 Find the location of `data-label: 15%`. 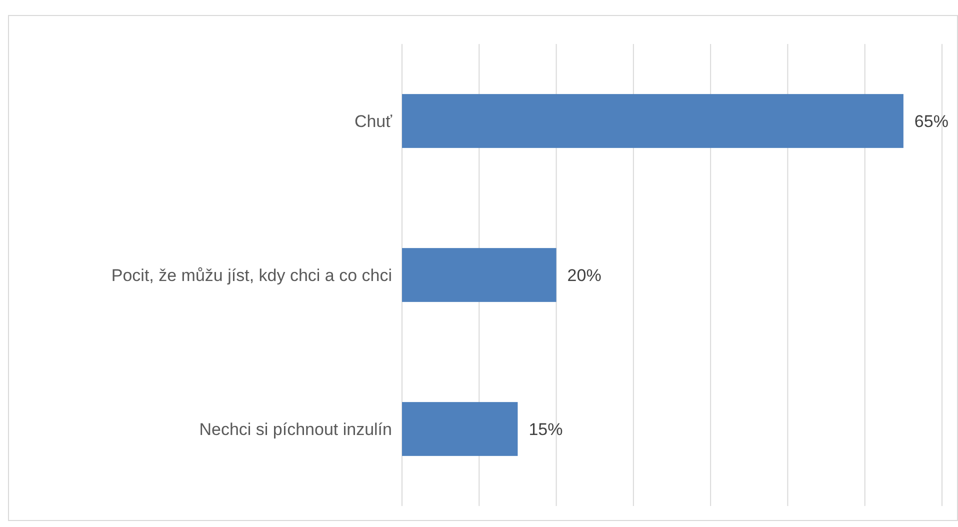

data-label: 15% is located at coordinates (545, 429).